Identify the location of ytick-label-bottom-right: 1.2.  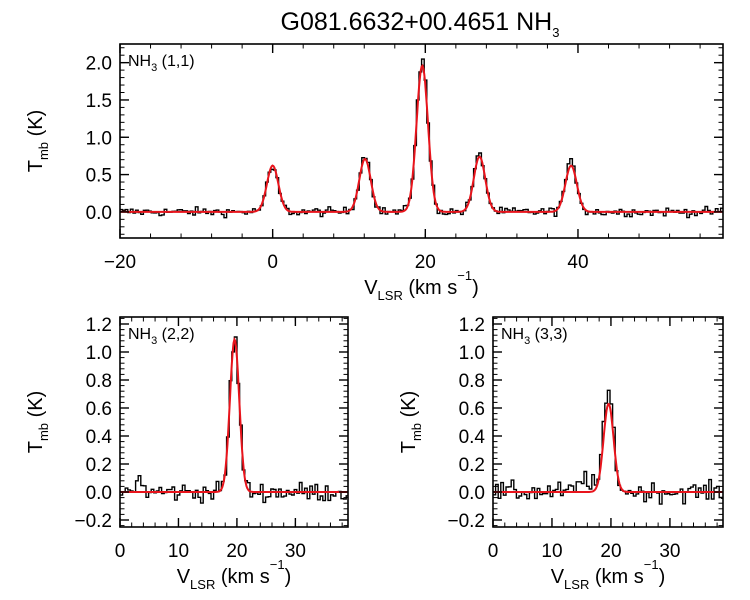
(472, 325).